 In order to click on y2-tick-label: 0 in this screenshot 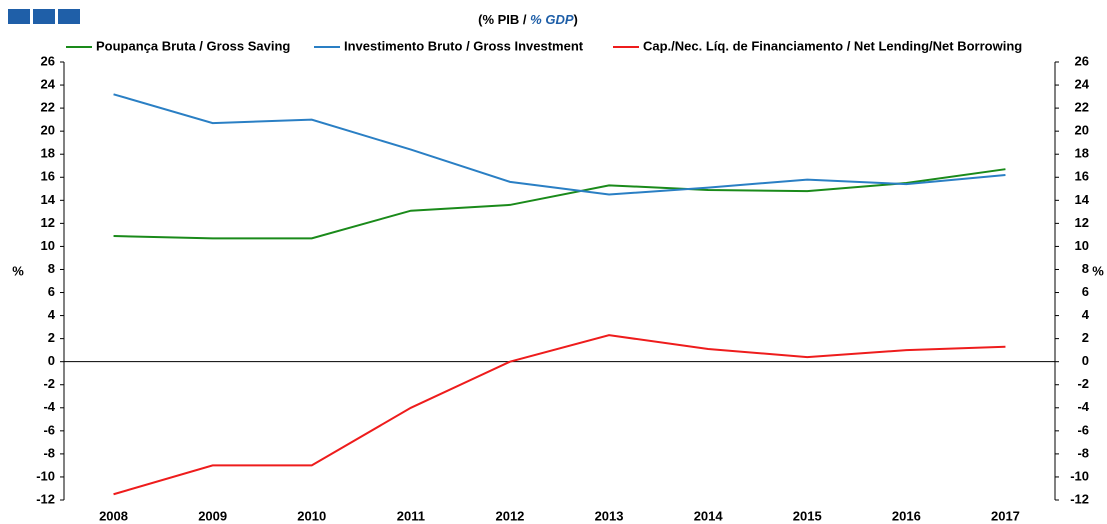, I will do `click(1085, 360)`.